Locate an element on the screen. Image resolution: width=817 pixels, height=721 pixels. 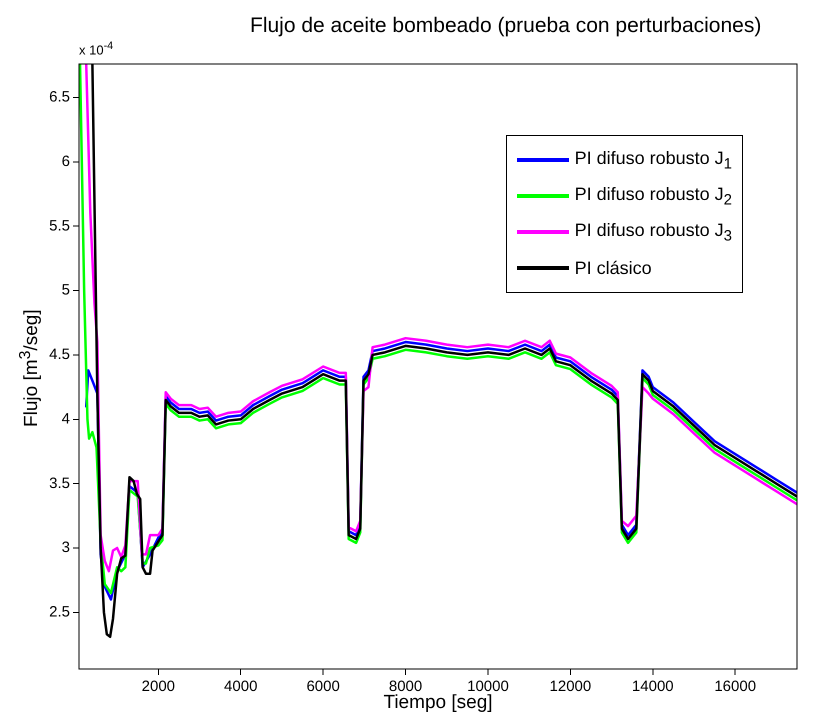
y-tick-label: 5.5 is located at coordinates (59, 225).